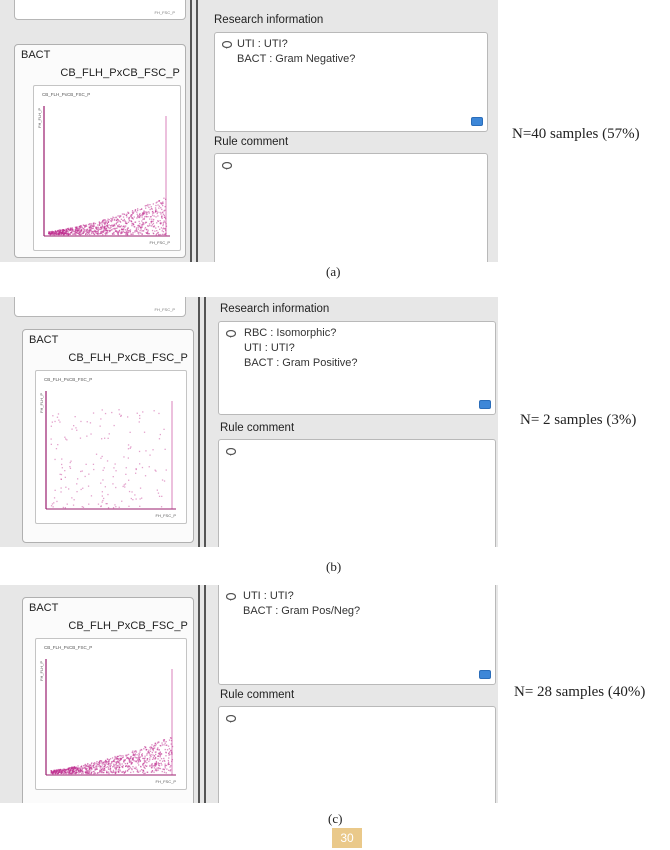 The height and width of the screenshot is (850, 670). I want to click on plot-title: CB_FLH_PxCB_FSC_P, so click(66, 94).